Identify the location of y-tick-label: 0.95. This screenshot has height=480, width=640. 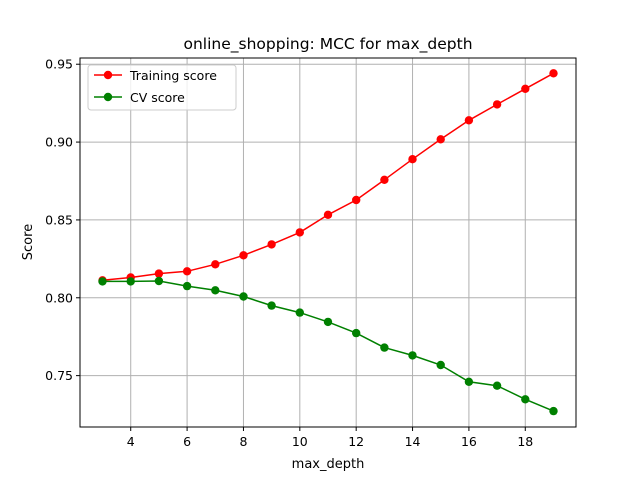
(59, 64).